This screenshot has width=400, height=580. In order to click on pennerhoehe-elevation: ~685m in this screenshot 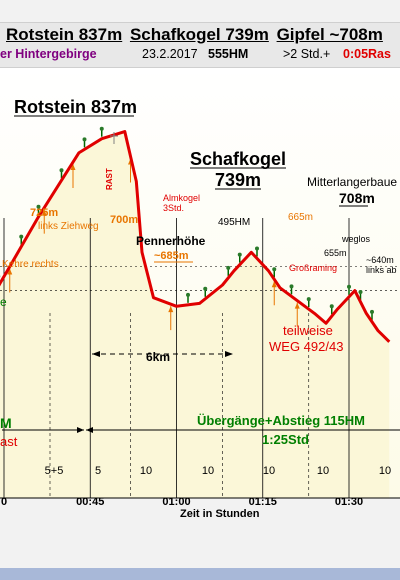, I will do `click(171, 256)`.